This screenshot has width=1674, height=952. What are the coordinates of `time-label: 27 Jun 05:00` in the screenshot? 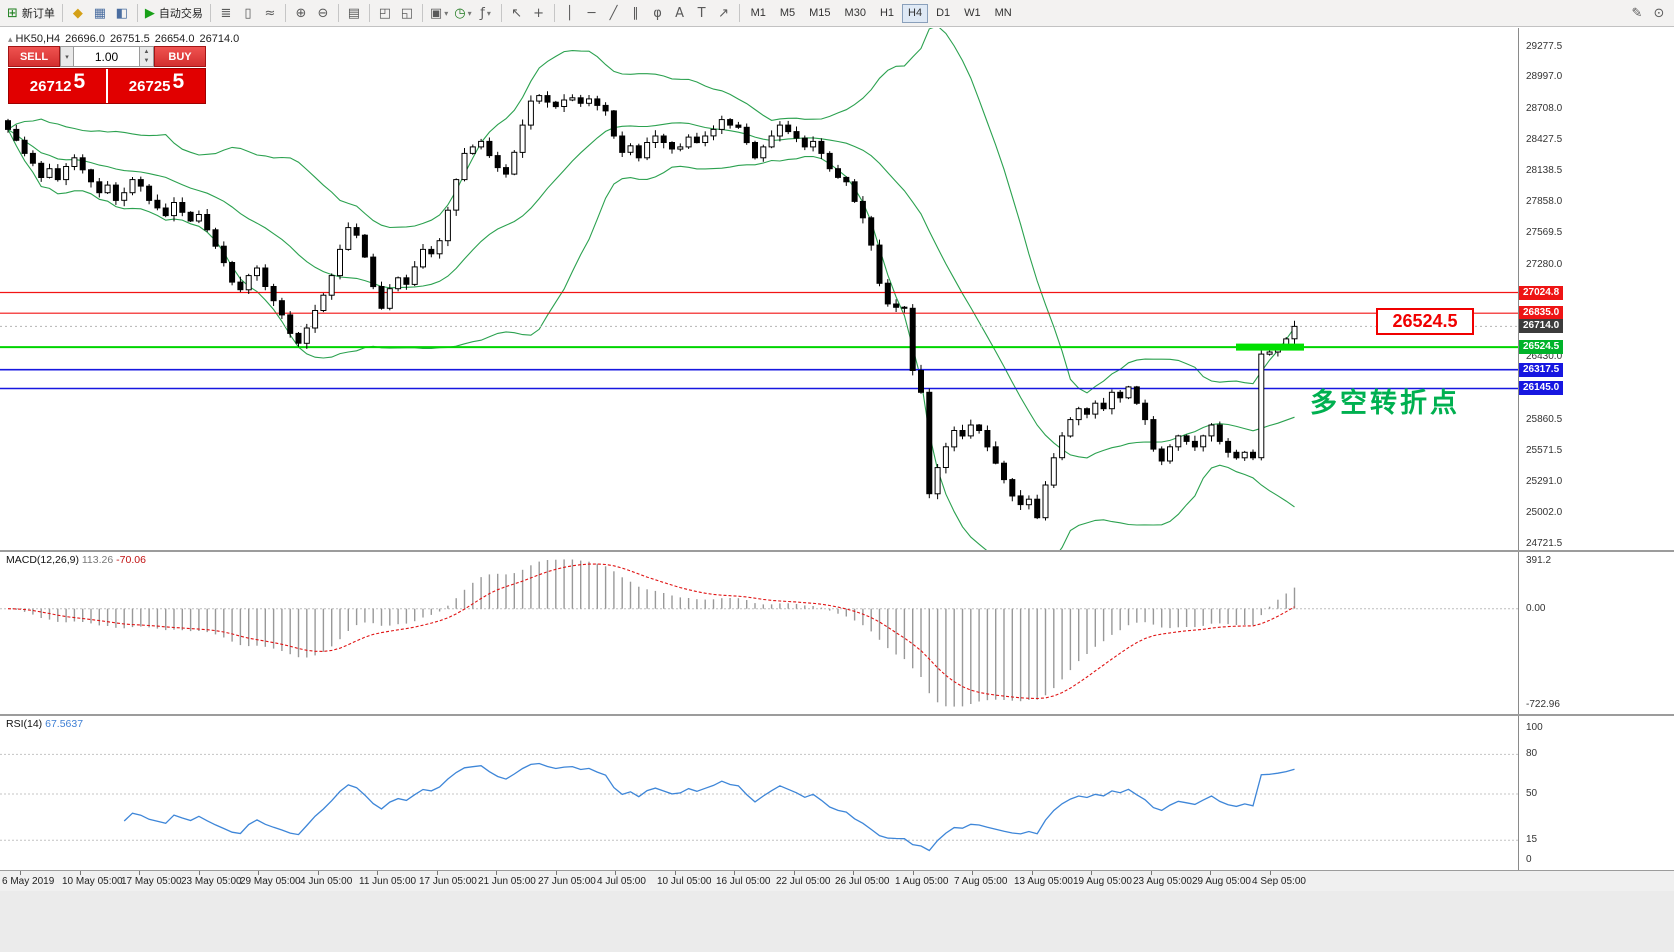 It's located at (567, 881).